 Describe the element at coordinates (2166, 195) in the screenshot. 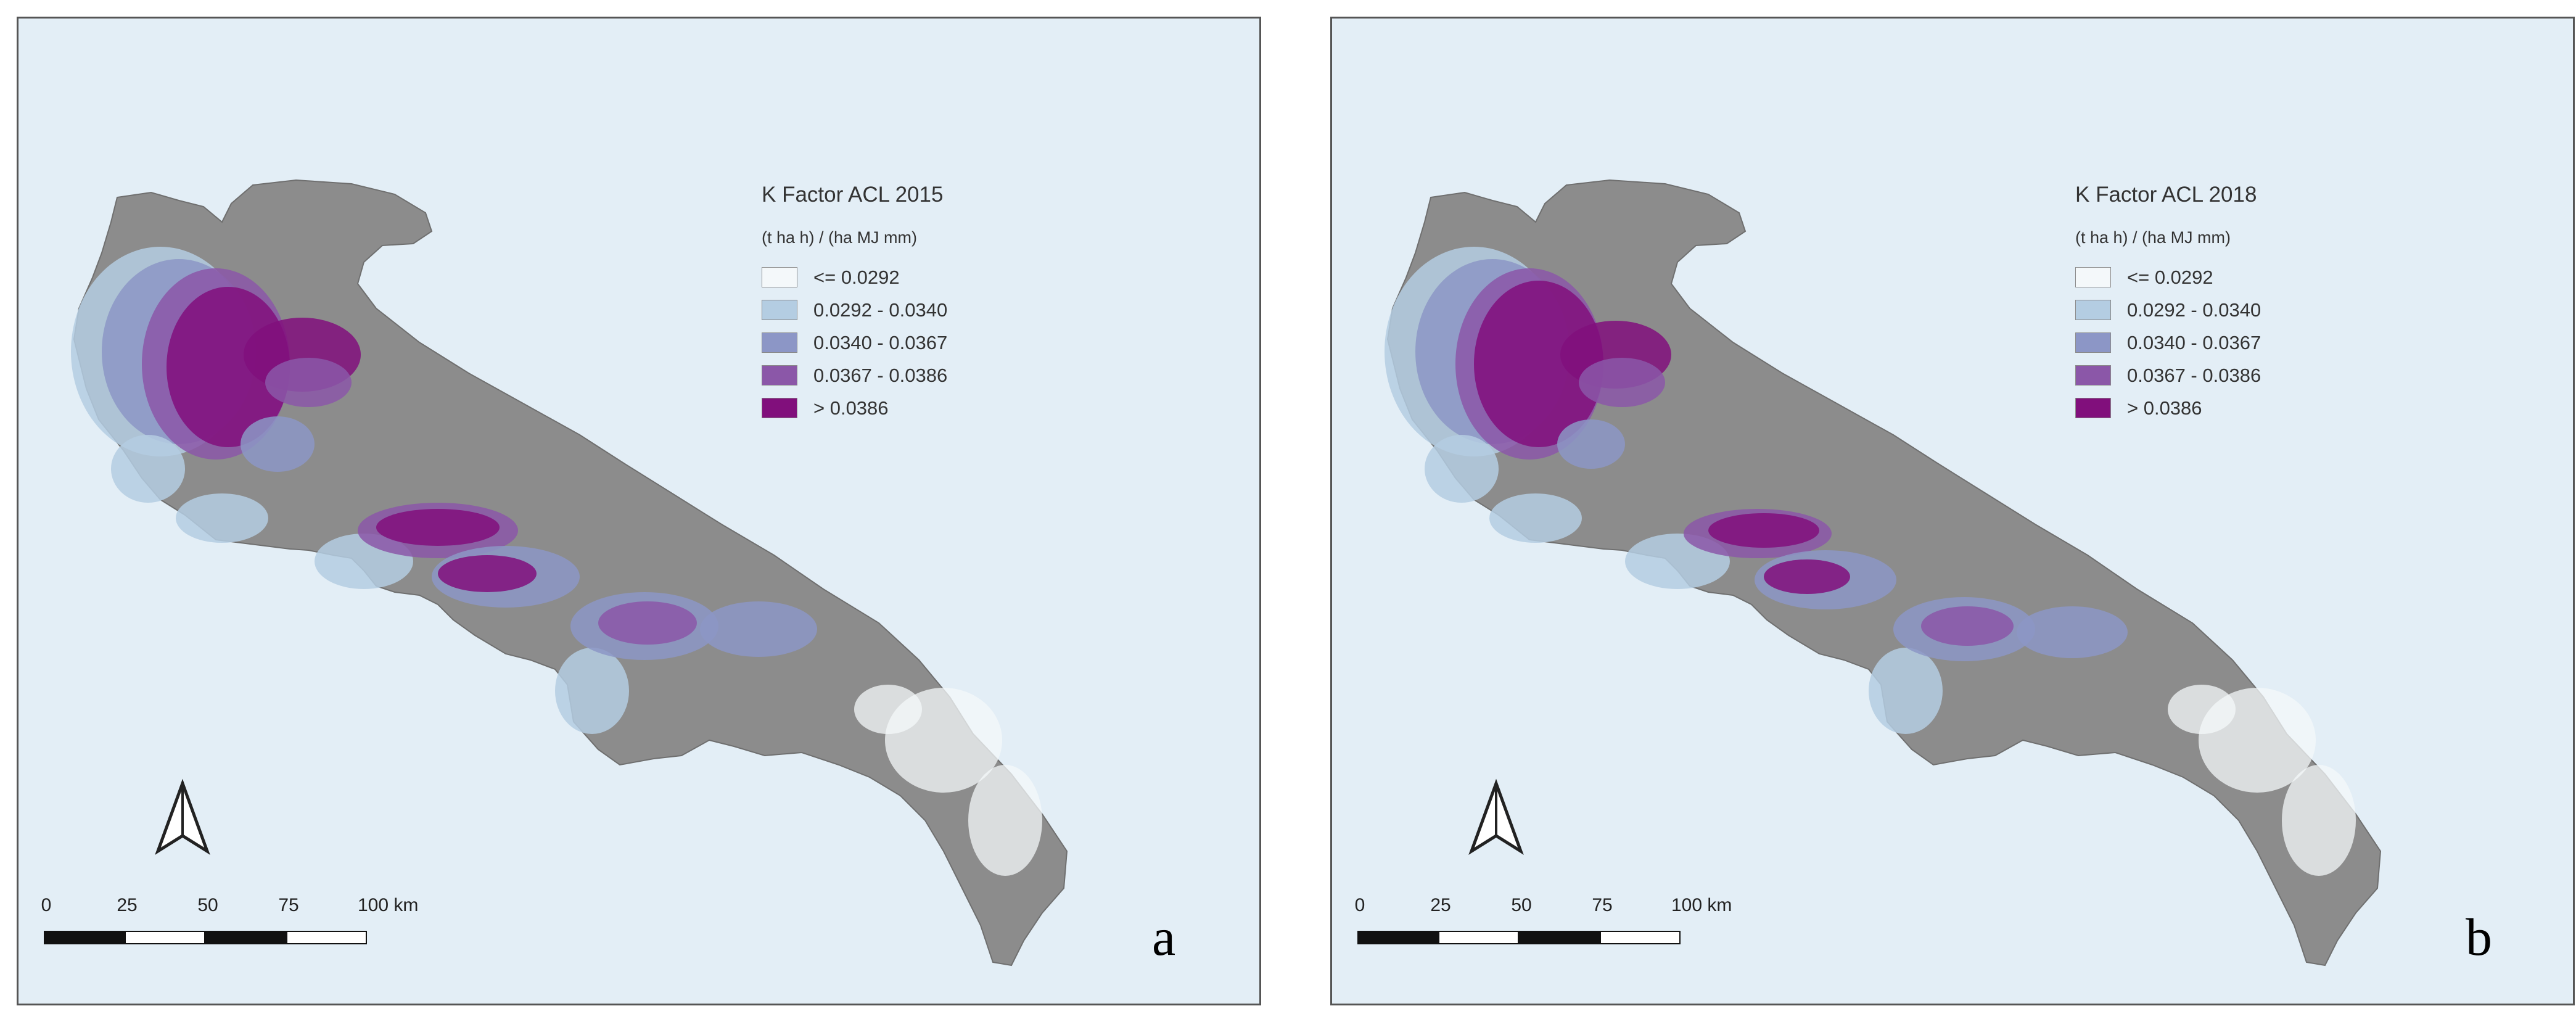

I see `legend-title: K Factor ACL 2018` at that location.